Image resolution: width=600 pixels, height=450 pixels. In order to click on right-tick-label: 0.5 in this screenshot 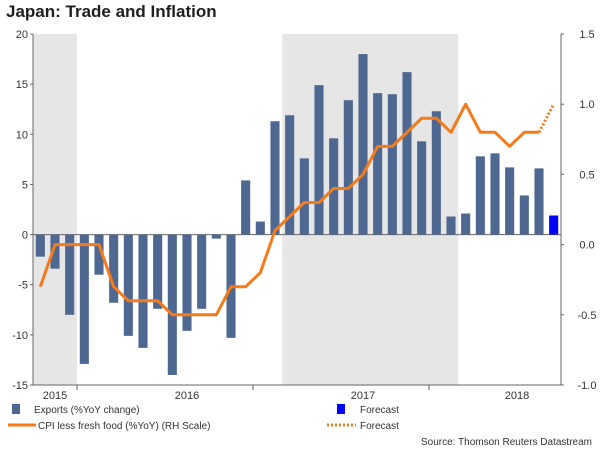, I will do `click(586, 175)`.